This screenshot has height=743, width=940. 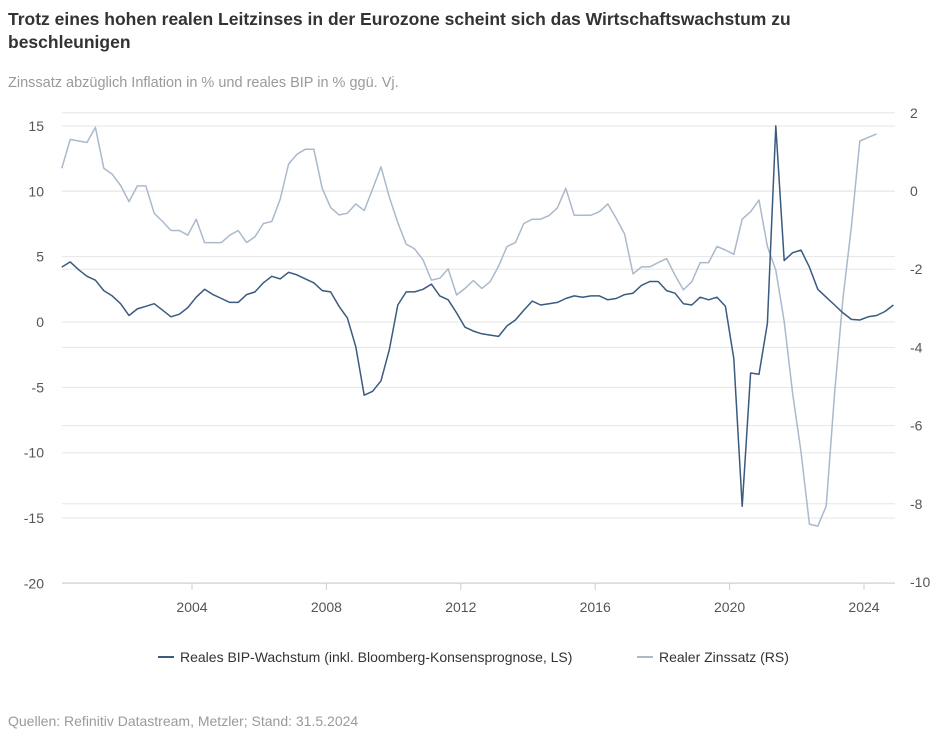 What do you see at coordinates (34, 453) in the screenshot?
I see `left-tick-label: -10` at bounding box center [34, 453].